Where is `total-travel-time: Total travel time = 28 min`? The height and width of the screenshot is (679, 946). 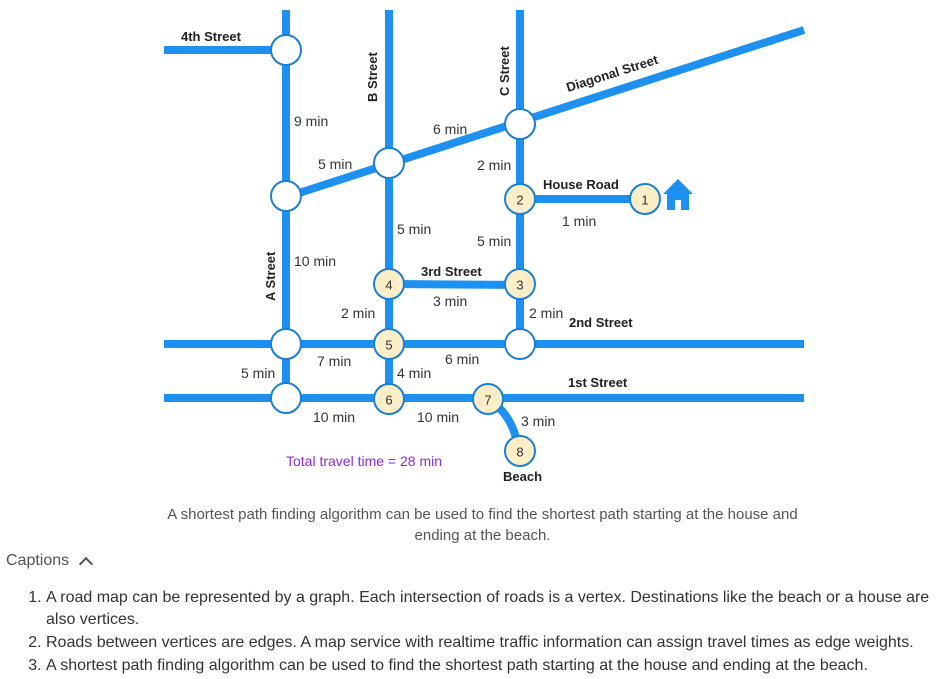
total-travel-time: Total travel time = 28 min is located at coordinates (364, 461).